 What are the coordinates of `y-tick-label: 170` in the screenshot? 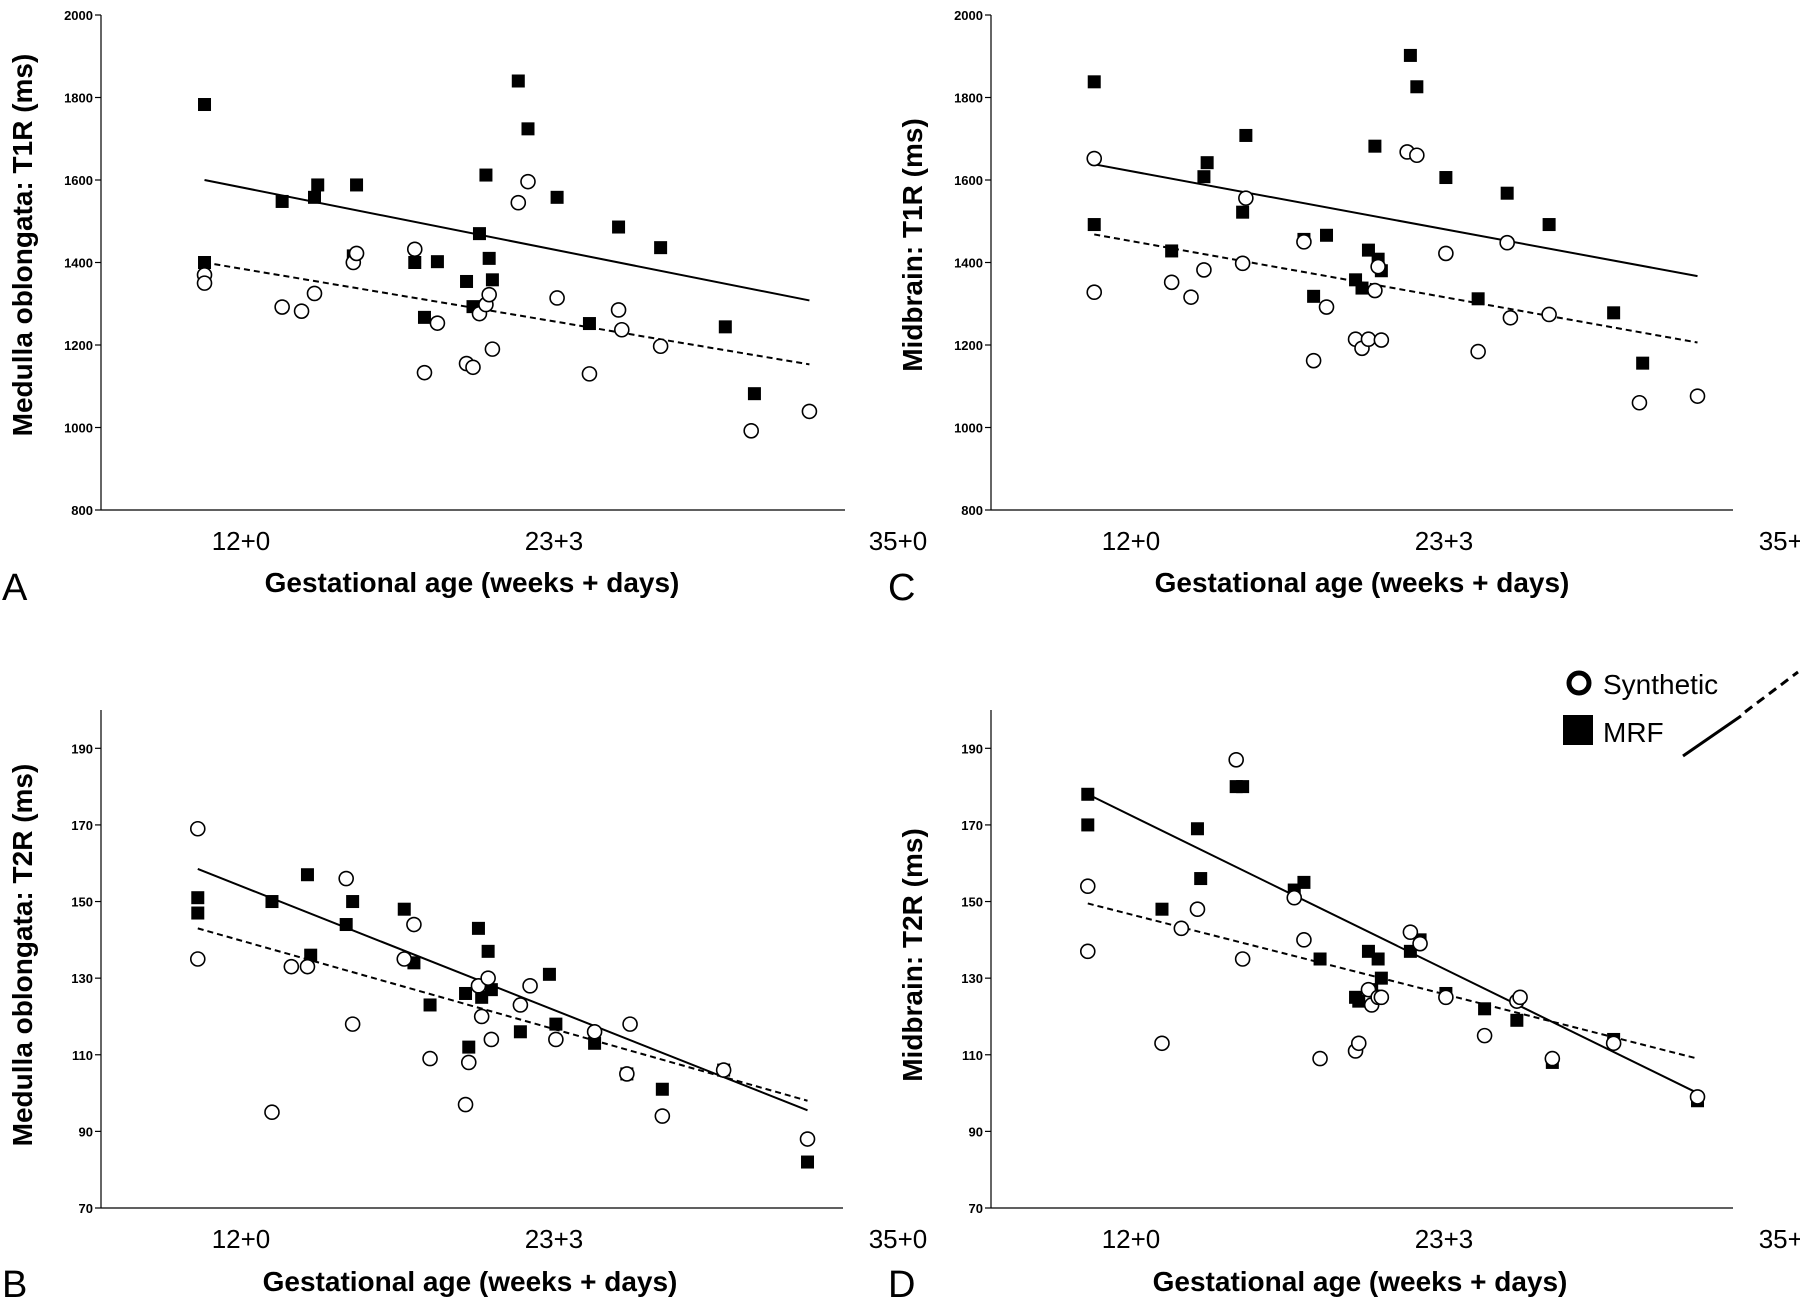 It's located at (82, 825).